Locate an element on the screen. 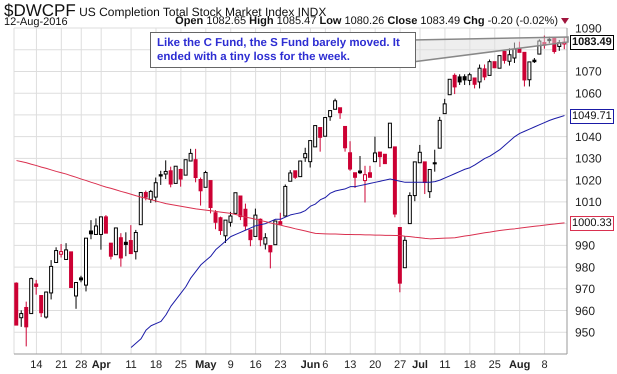 This screenshot has height=374, width=617. y-tick-label: 1060 is located at coordinates (588, 93).